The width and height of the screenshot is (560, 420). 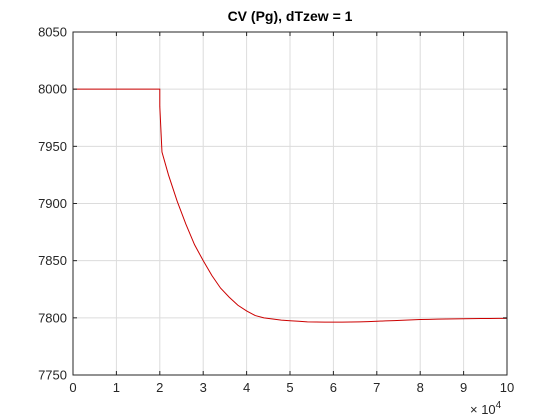 What do you see at coordinates (52, 32) in the screenshot?
I see `y-tick-label: 8050` at bounding box center [52, 32].